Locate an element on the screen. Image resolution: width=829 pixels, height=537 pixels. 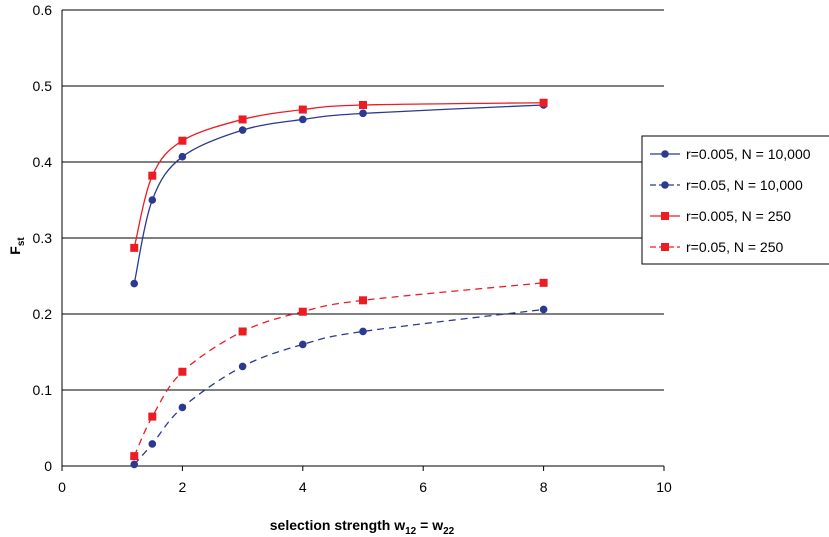
y-tick-label: 0.2 is located at coordinates (43, 314).